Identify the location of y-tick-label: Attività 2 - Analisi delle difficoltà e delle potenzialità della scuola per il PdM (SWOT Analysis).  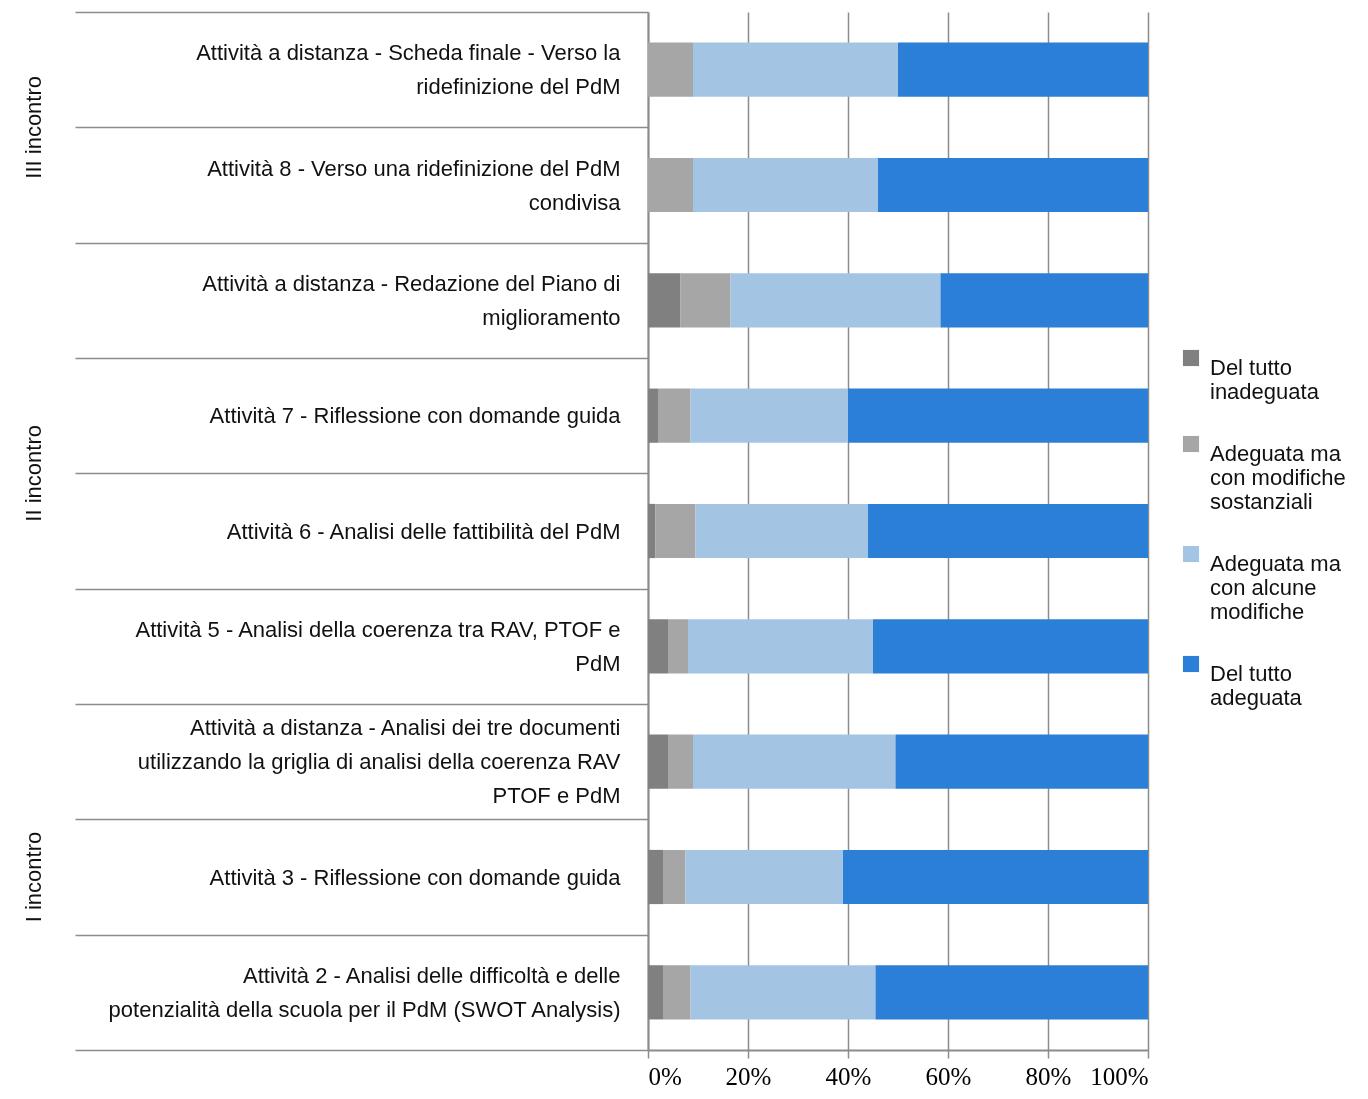
(364, 992).